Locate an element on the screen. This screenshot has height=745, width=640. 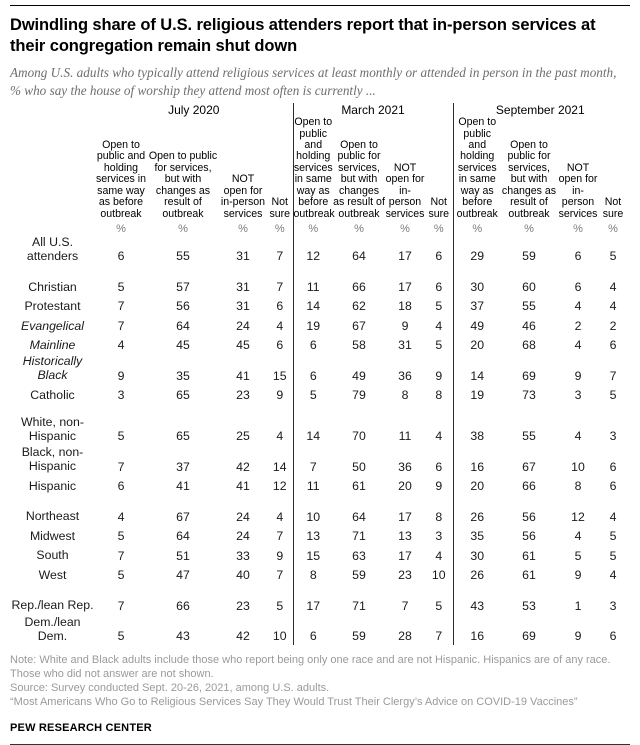
table-row: Mainline 4 45 45 6 6 58 31 5 20 68 4 6 is located at coordinates (318, 344).